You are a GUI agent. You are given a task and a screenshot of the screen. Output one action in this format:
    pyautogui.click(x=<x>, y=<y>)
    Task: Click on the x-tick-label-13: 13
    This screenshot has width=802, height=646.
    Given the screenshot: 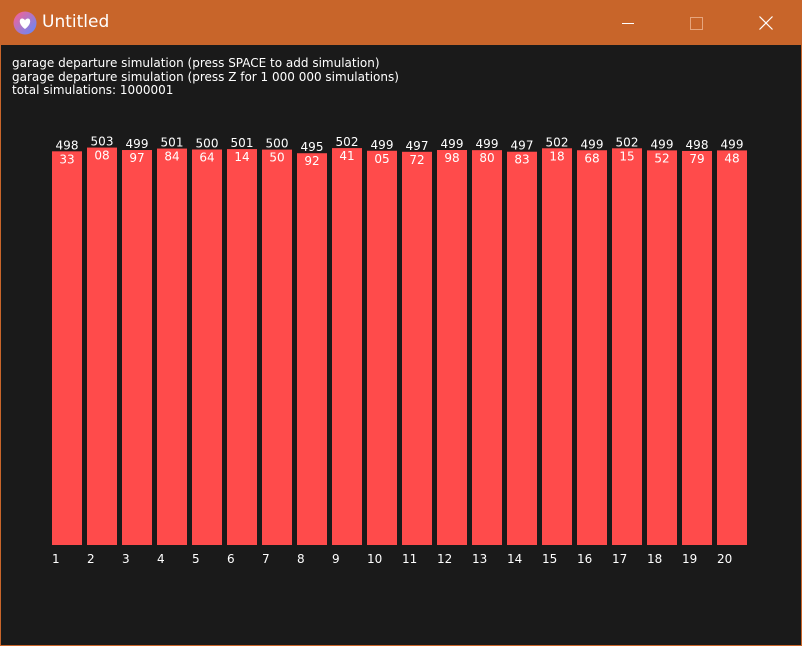 What is the action you would take?
    pyautogui.click(x=479, y=559)
    